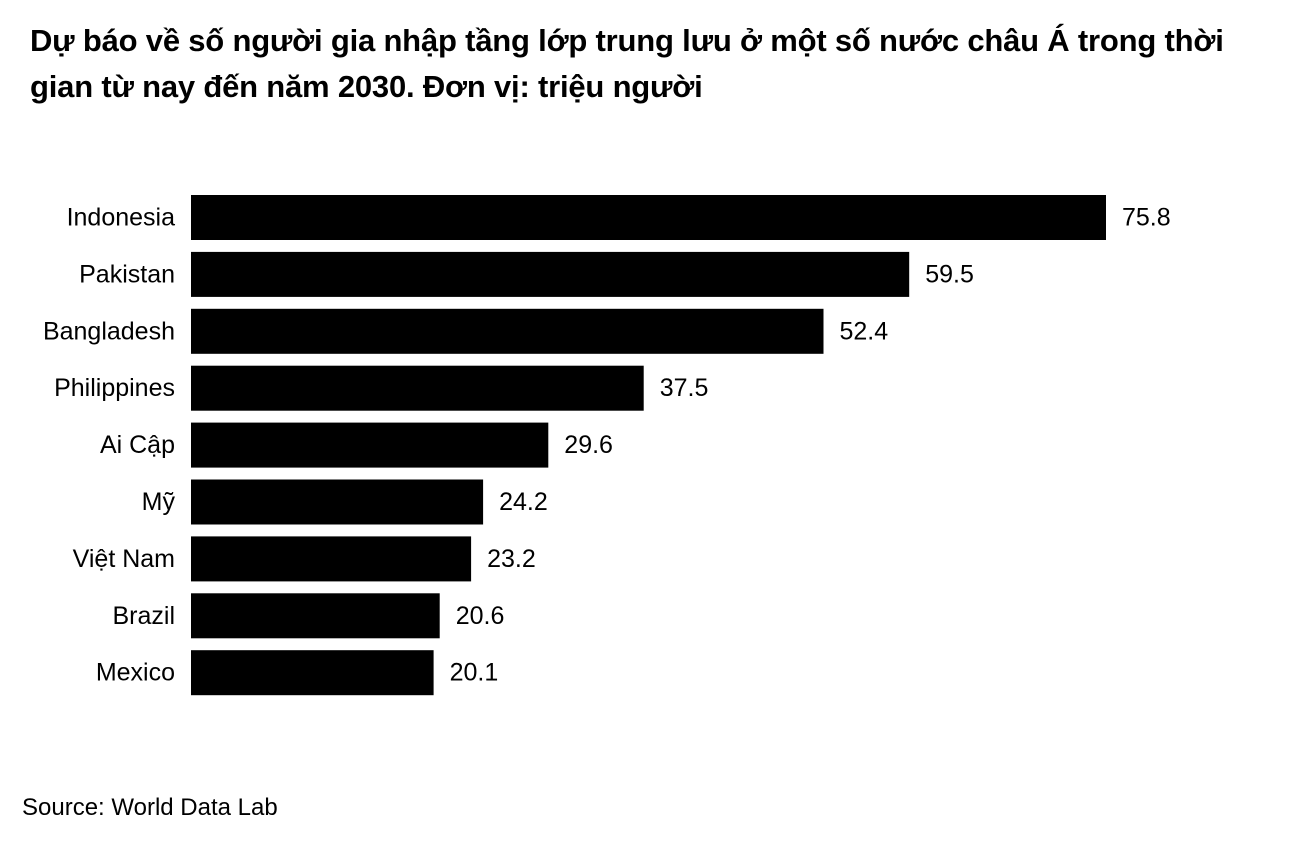  What do you see at coordinates (864, 331) in the screenshot?
I see `value-label: 52.4` at bounding box center [864, 331].